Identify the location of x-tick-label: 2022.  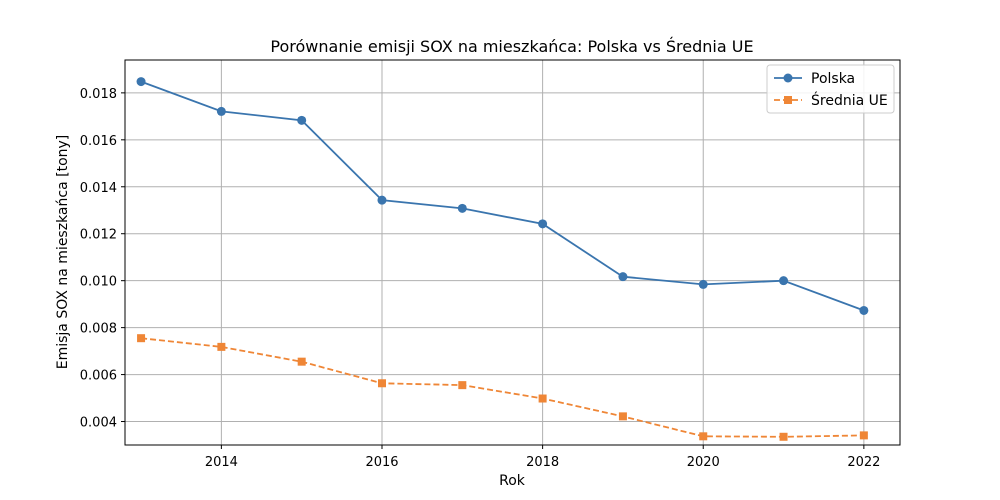
(863, 462).